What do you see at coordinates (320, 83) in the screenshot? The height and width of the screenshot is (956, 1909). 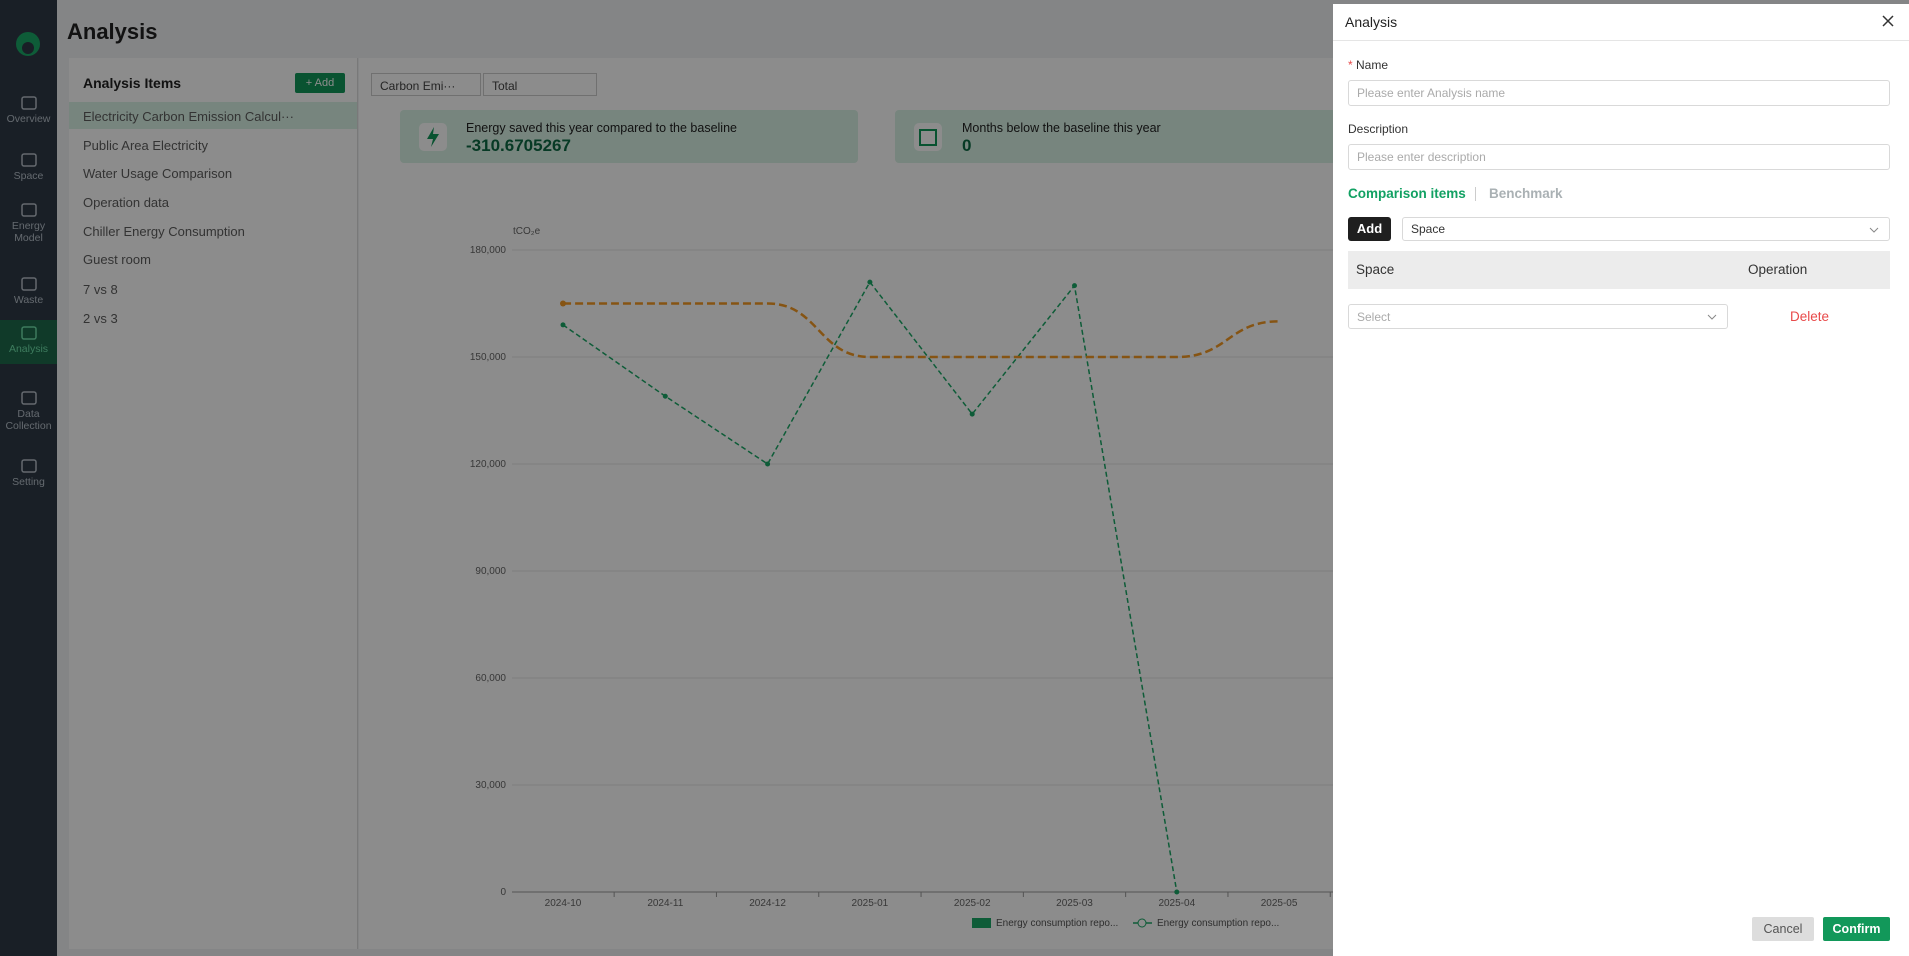 I see `add-button: + Add` at bounding box center [320, 83].